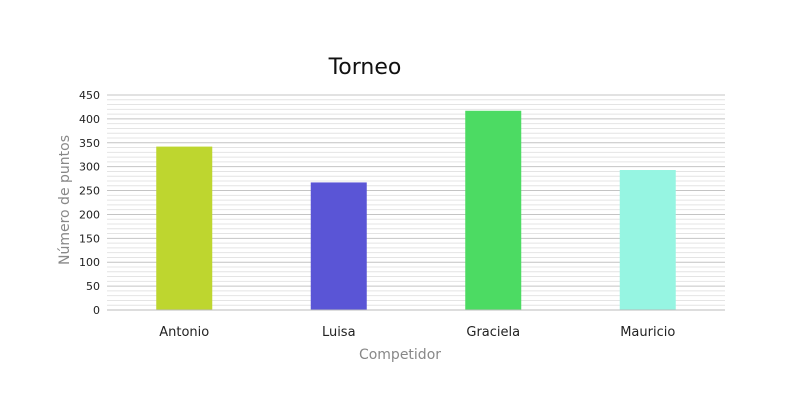 This screenshot has height=400, width=800. What do you see at coordinates (493, 332) in the screenshot?
I see `x-tick-label: Graciela` at bounding box center [493, 332].